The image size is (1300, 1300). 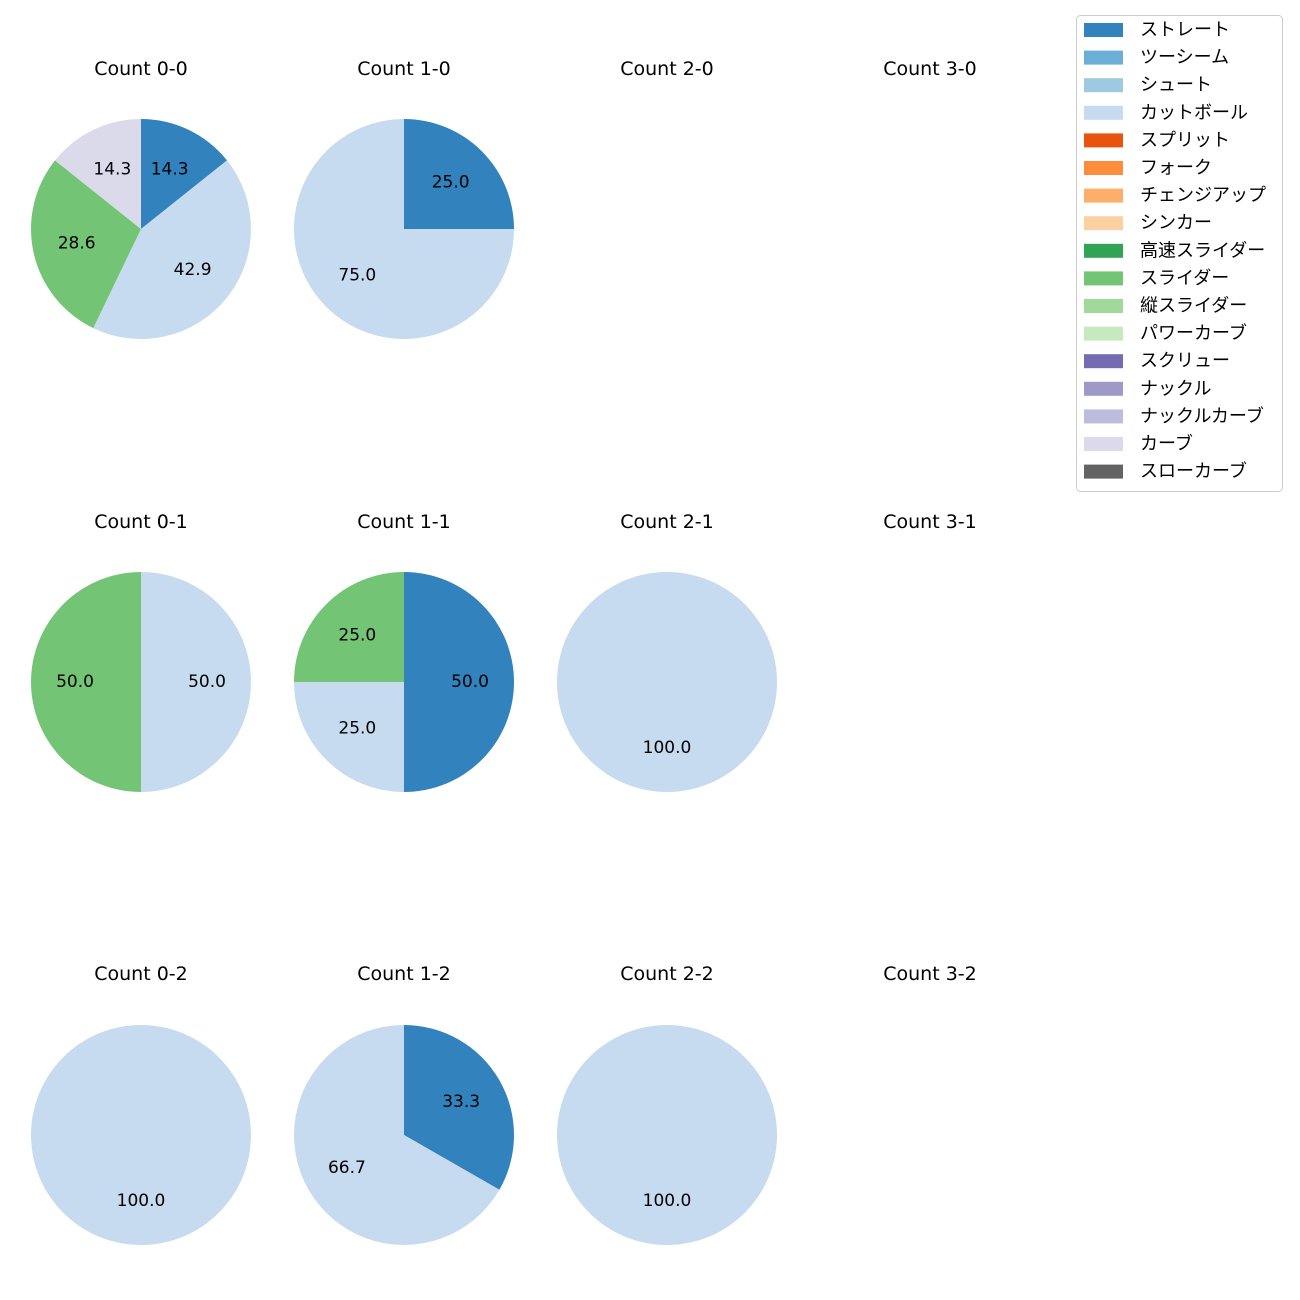 What do you see at coordinates (1138, 444) in the screenshot?
I see `legend-entry: カーブ` at bounding box center [1138, 444].